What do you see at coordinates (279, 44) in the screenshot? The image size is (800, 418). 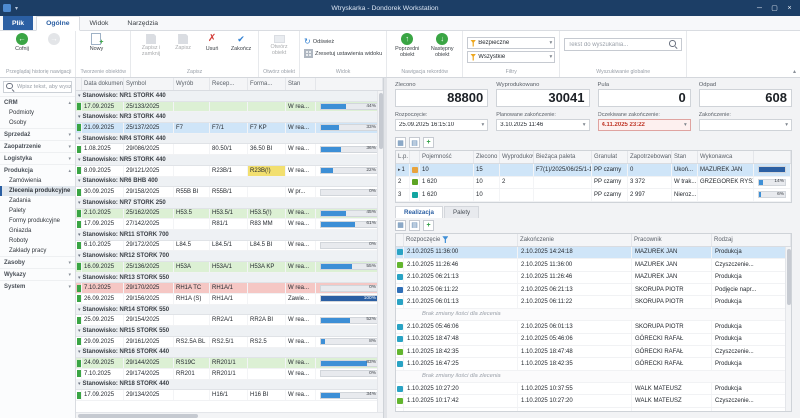 I see `open-object-button: Otwórz obiekt` at bounding box center [279, 44].